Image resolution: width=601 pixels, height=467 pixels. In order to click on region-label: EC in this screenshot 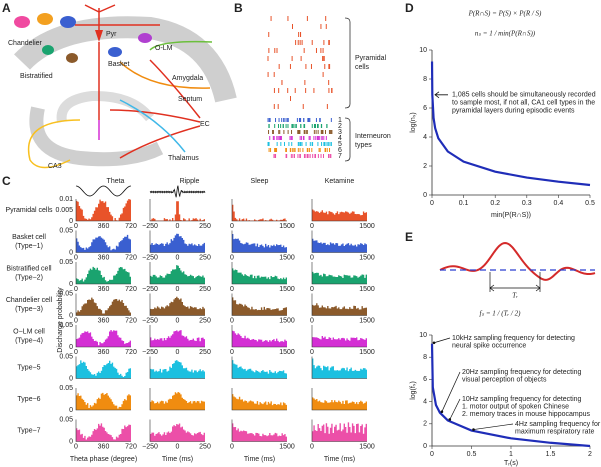, I will do `click(205, 124)`.